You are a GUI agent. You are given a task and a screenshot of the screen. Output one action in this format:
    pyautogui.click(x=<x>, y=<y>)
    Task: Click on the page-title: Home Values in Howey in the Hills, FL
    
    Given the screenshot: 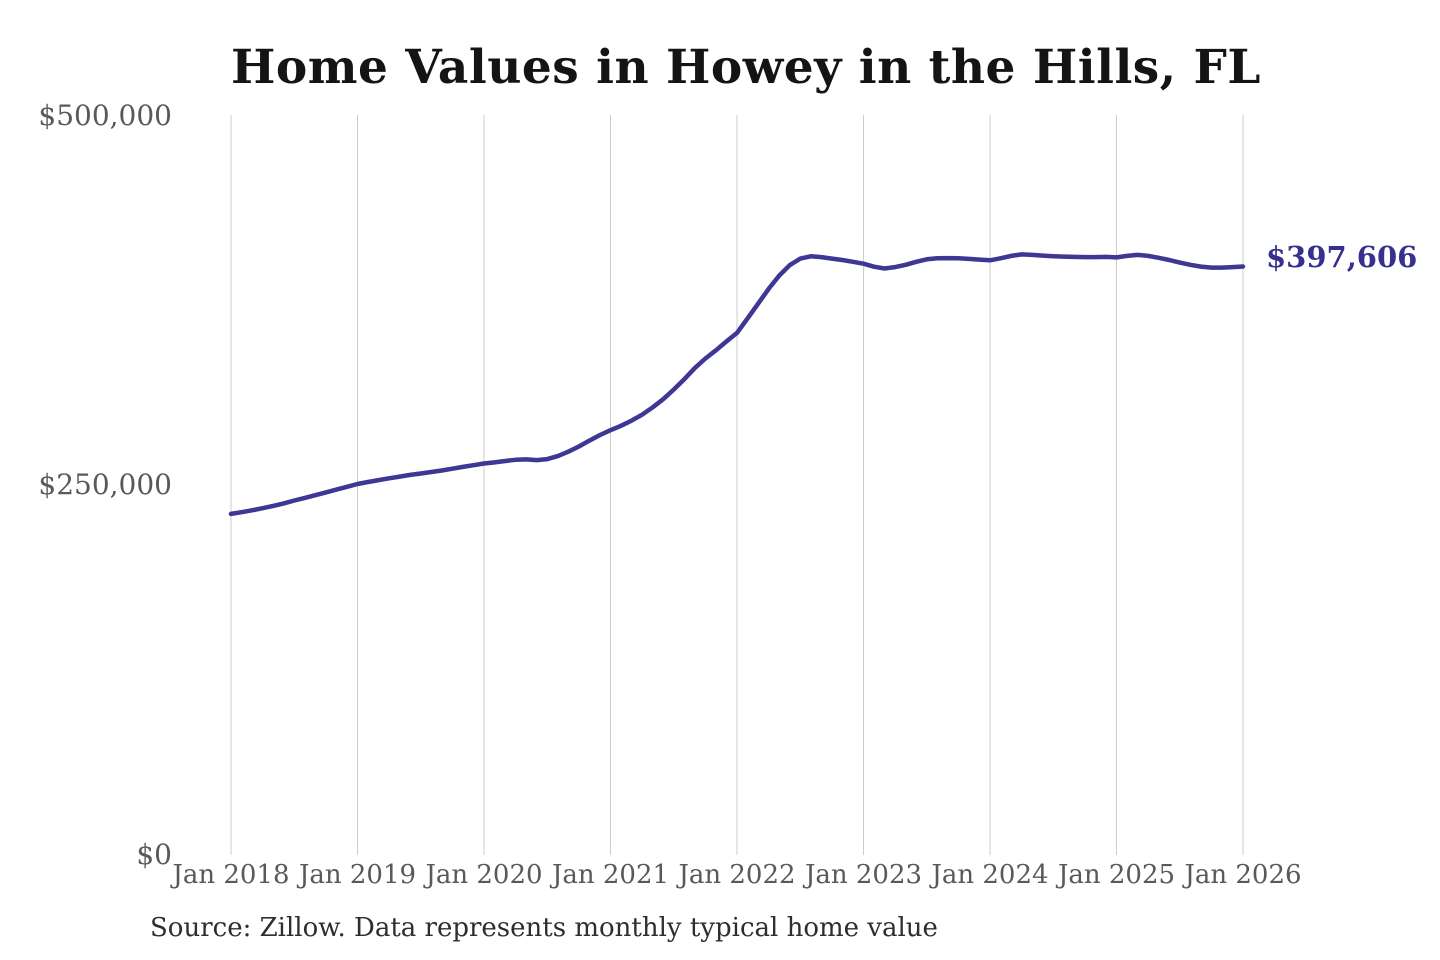 What is the action you would take?
    pyautogui.click(x=746, y=67)
    